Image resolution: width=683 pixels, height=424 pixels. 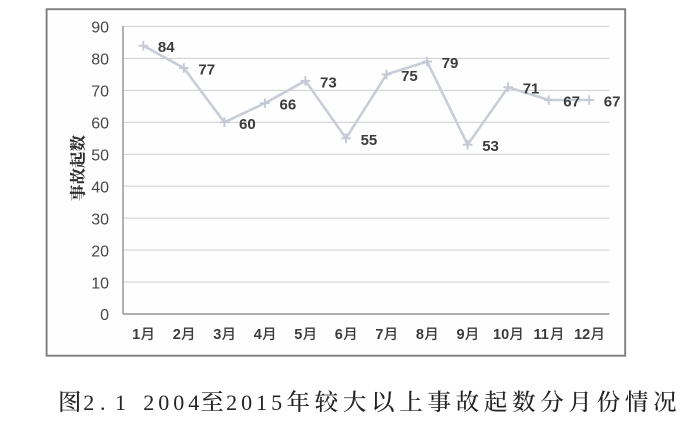 I want to click on svg-text: 53, so click(x=490, y=146).